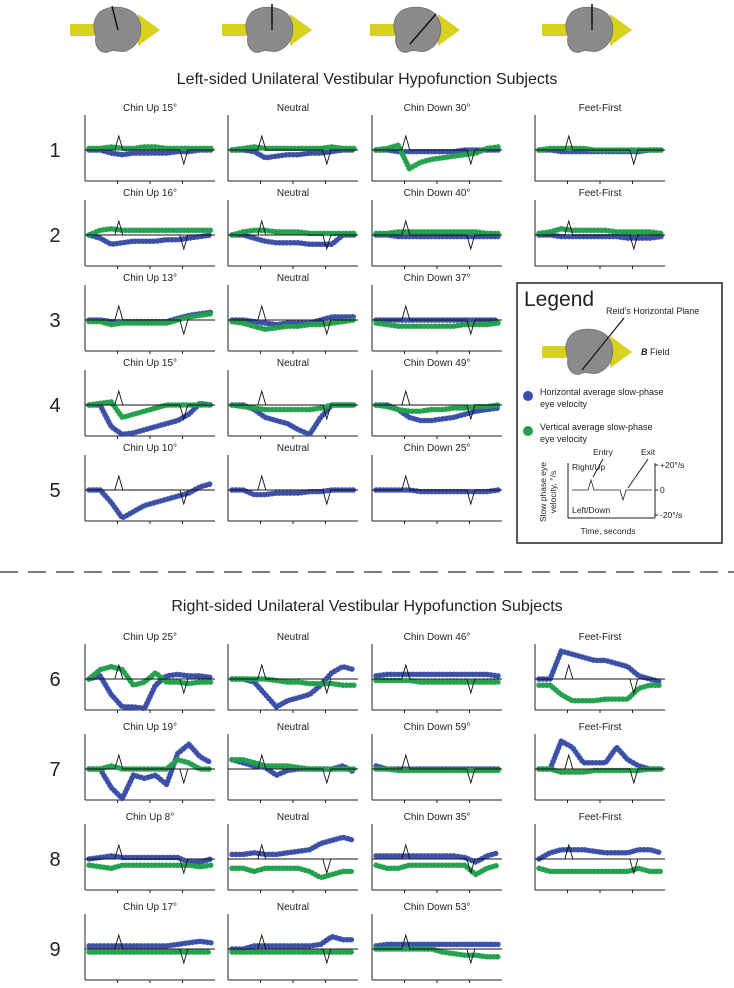 This screenshot has width=734, height=988. I want to click on panel-title: Chin Up 25°, so click(150, 637).